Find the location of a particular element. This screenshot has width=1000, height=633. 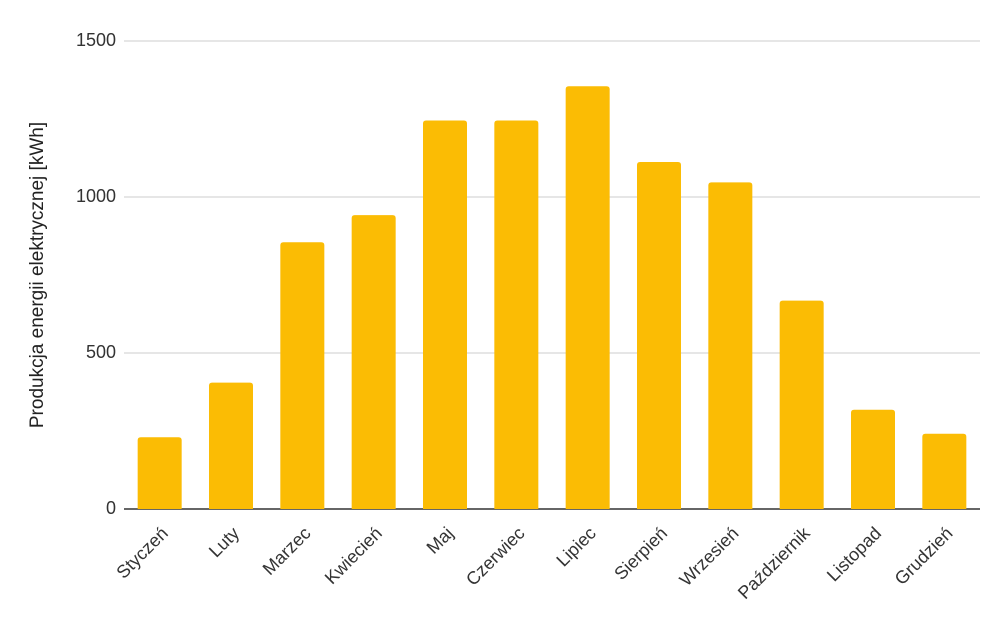

x-tick-label: Luty is located at coordinates (224, 542).